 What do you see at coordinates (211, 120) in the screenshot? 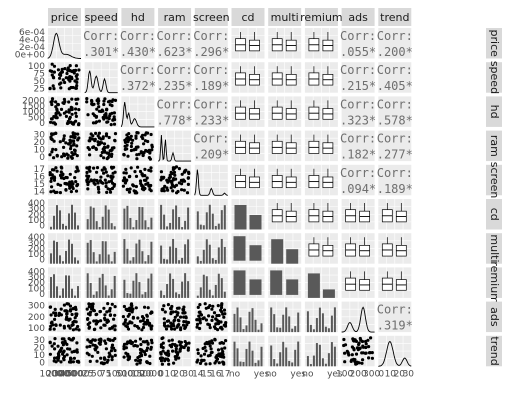
I see `corr-value: .233*` at bounding box center [211, 120].